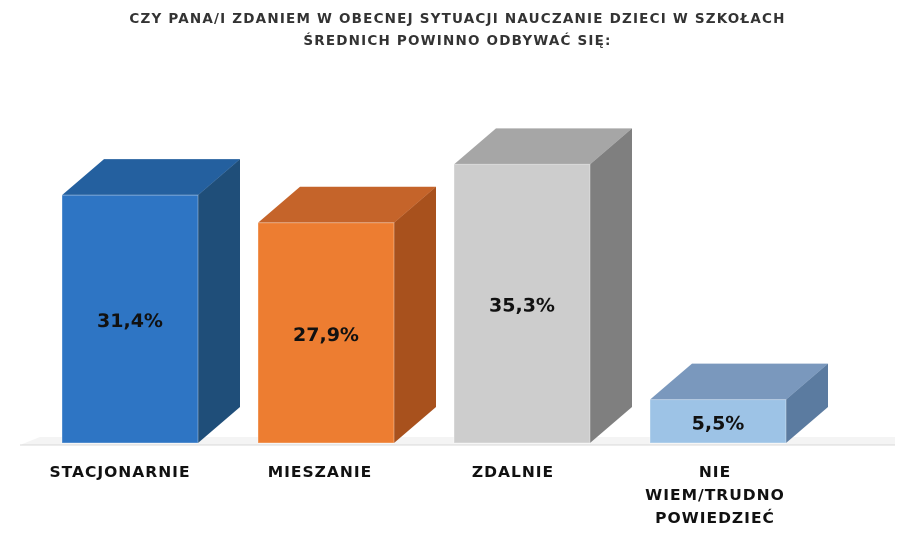 This screenshot has width=915, height=540. I want to click on value-label-4: 5,5%, so click(718, 423).